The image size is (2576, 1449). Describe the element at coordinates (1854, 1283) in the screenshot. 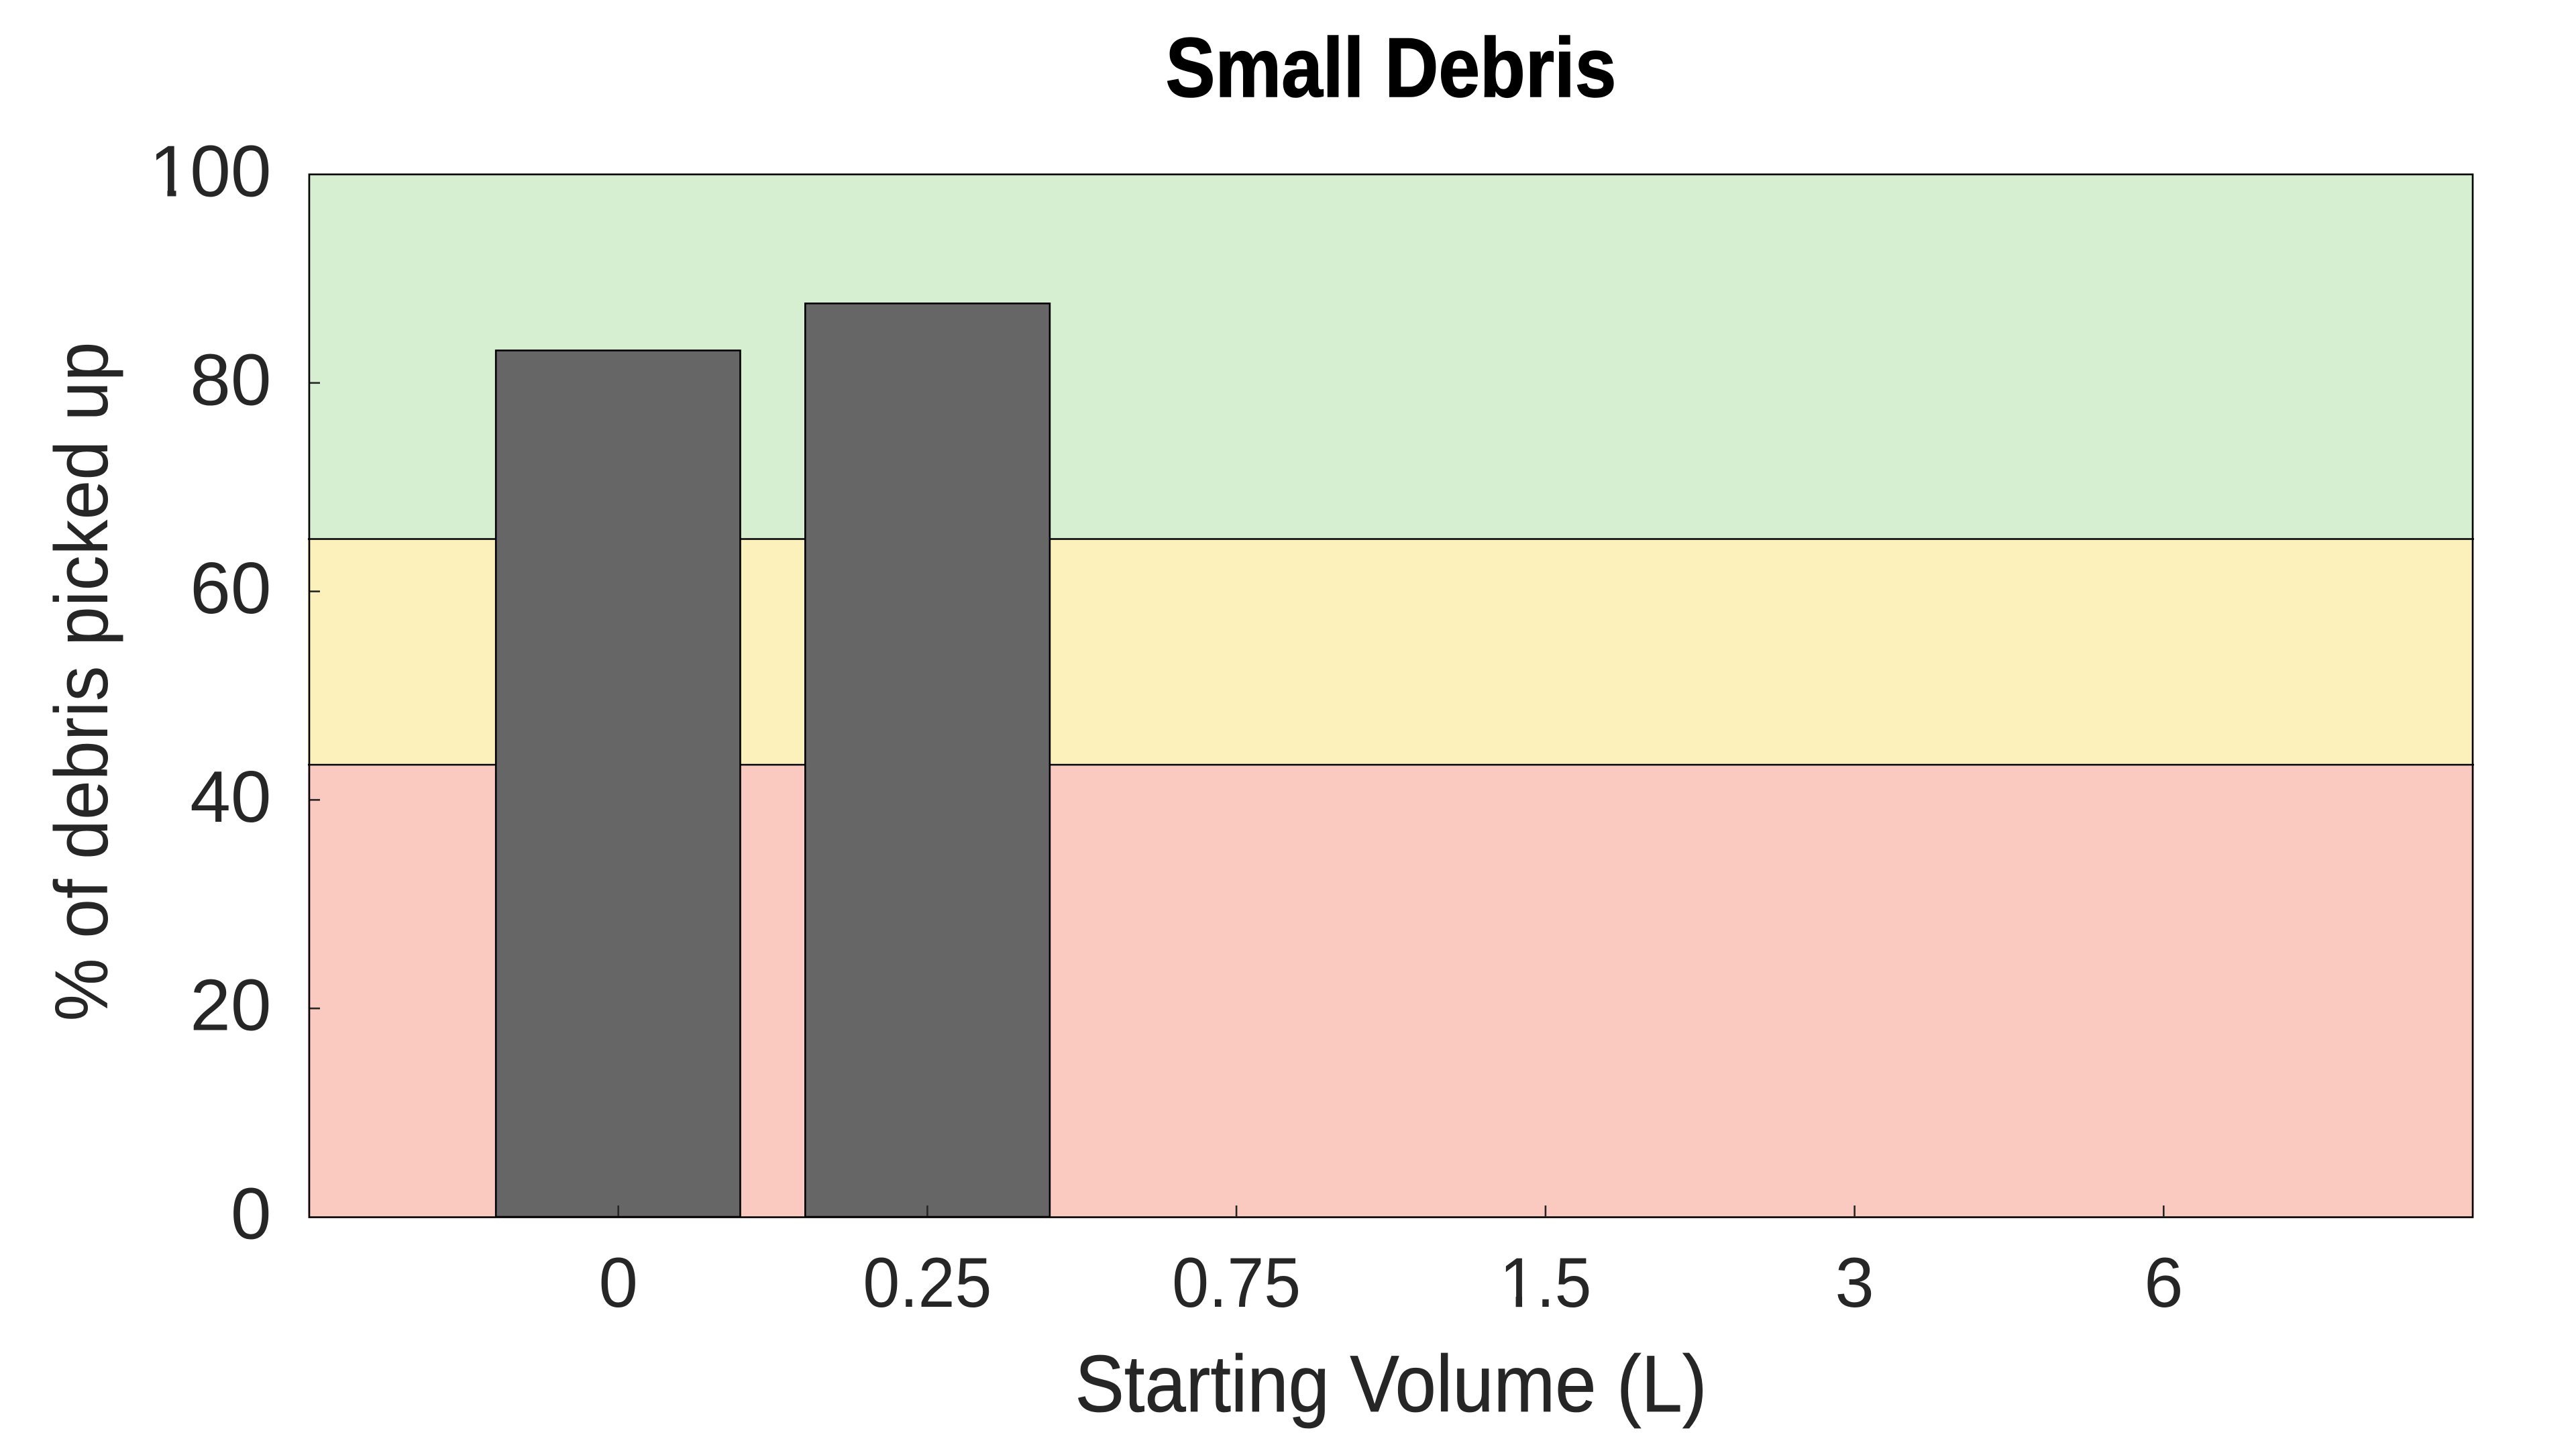

I see `svg-text: 3` at that location.